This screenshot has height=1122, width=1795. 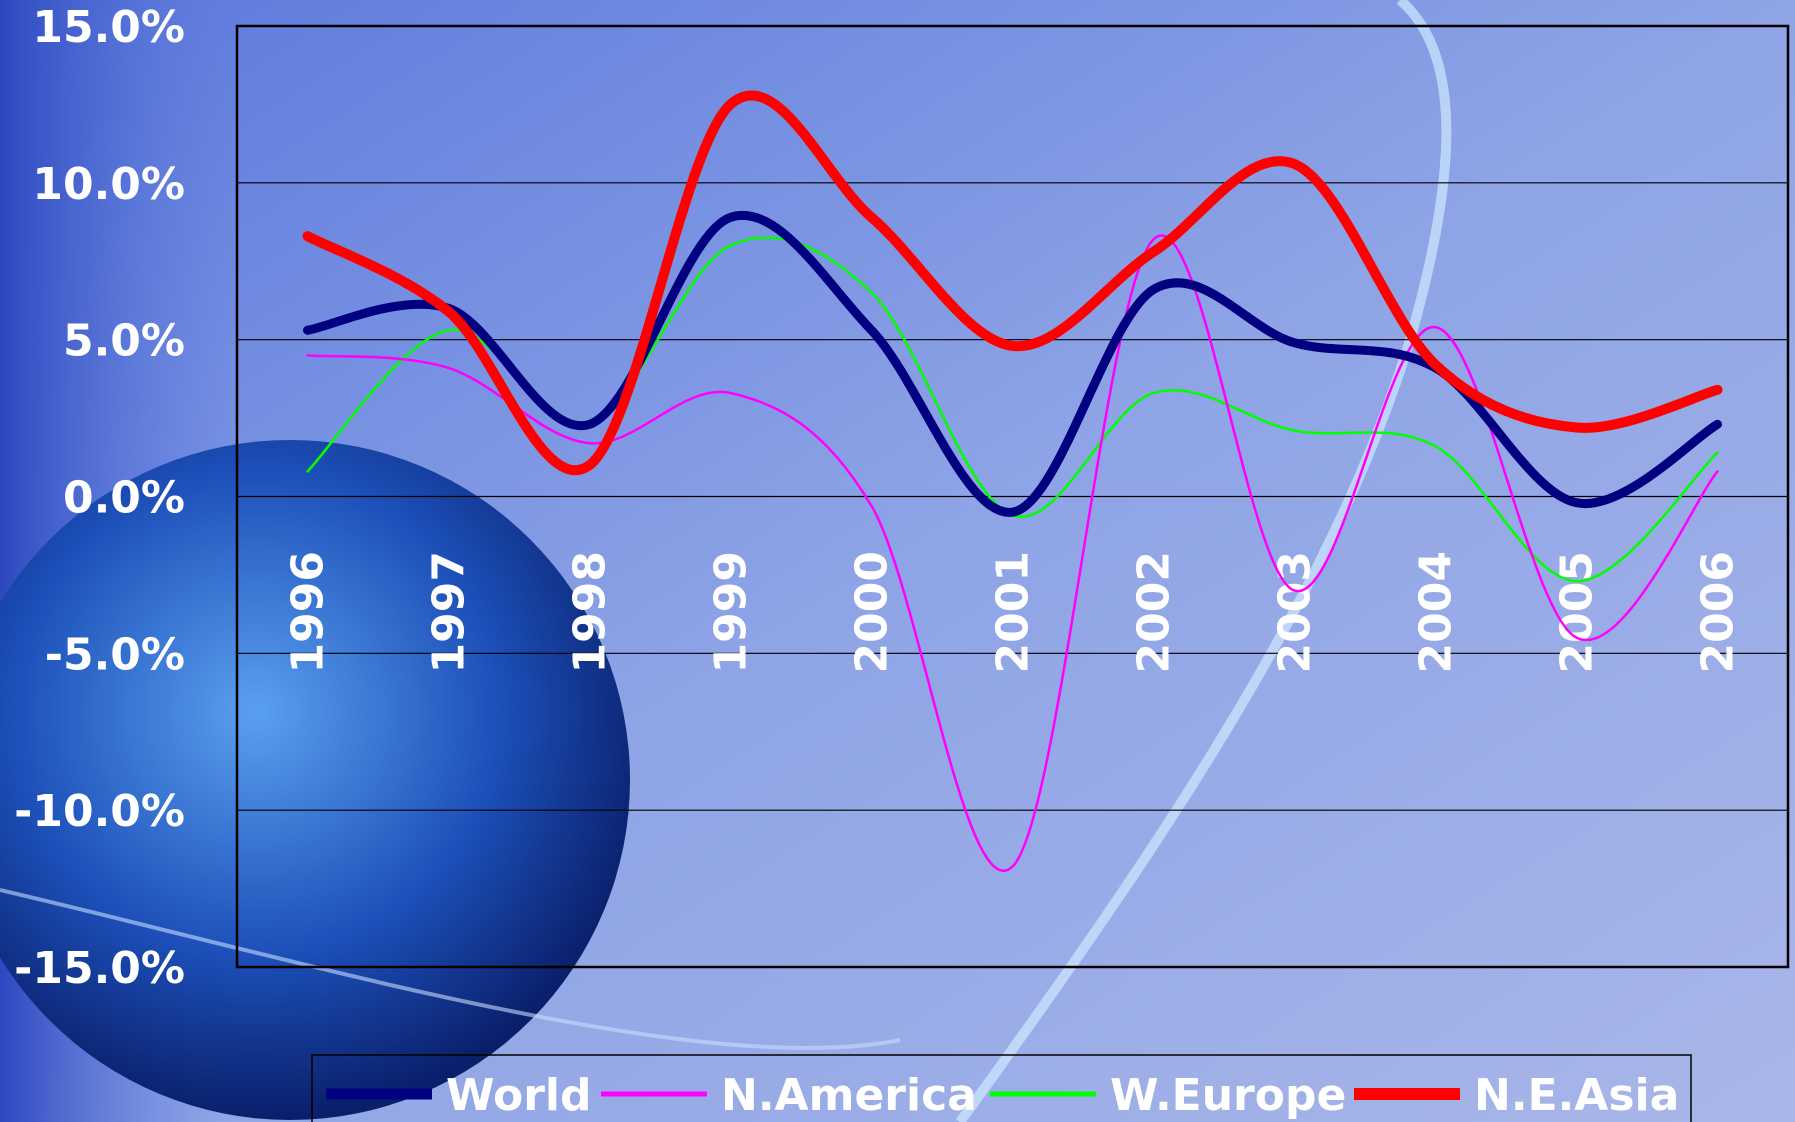 What do you see at coordinates (872, 612) in the screenshot?
I see `x-tick-label: 2000` at bounding box center [872, 612].